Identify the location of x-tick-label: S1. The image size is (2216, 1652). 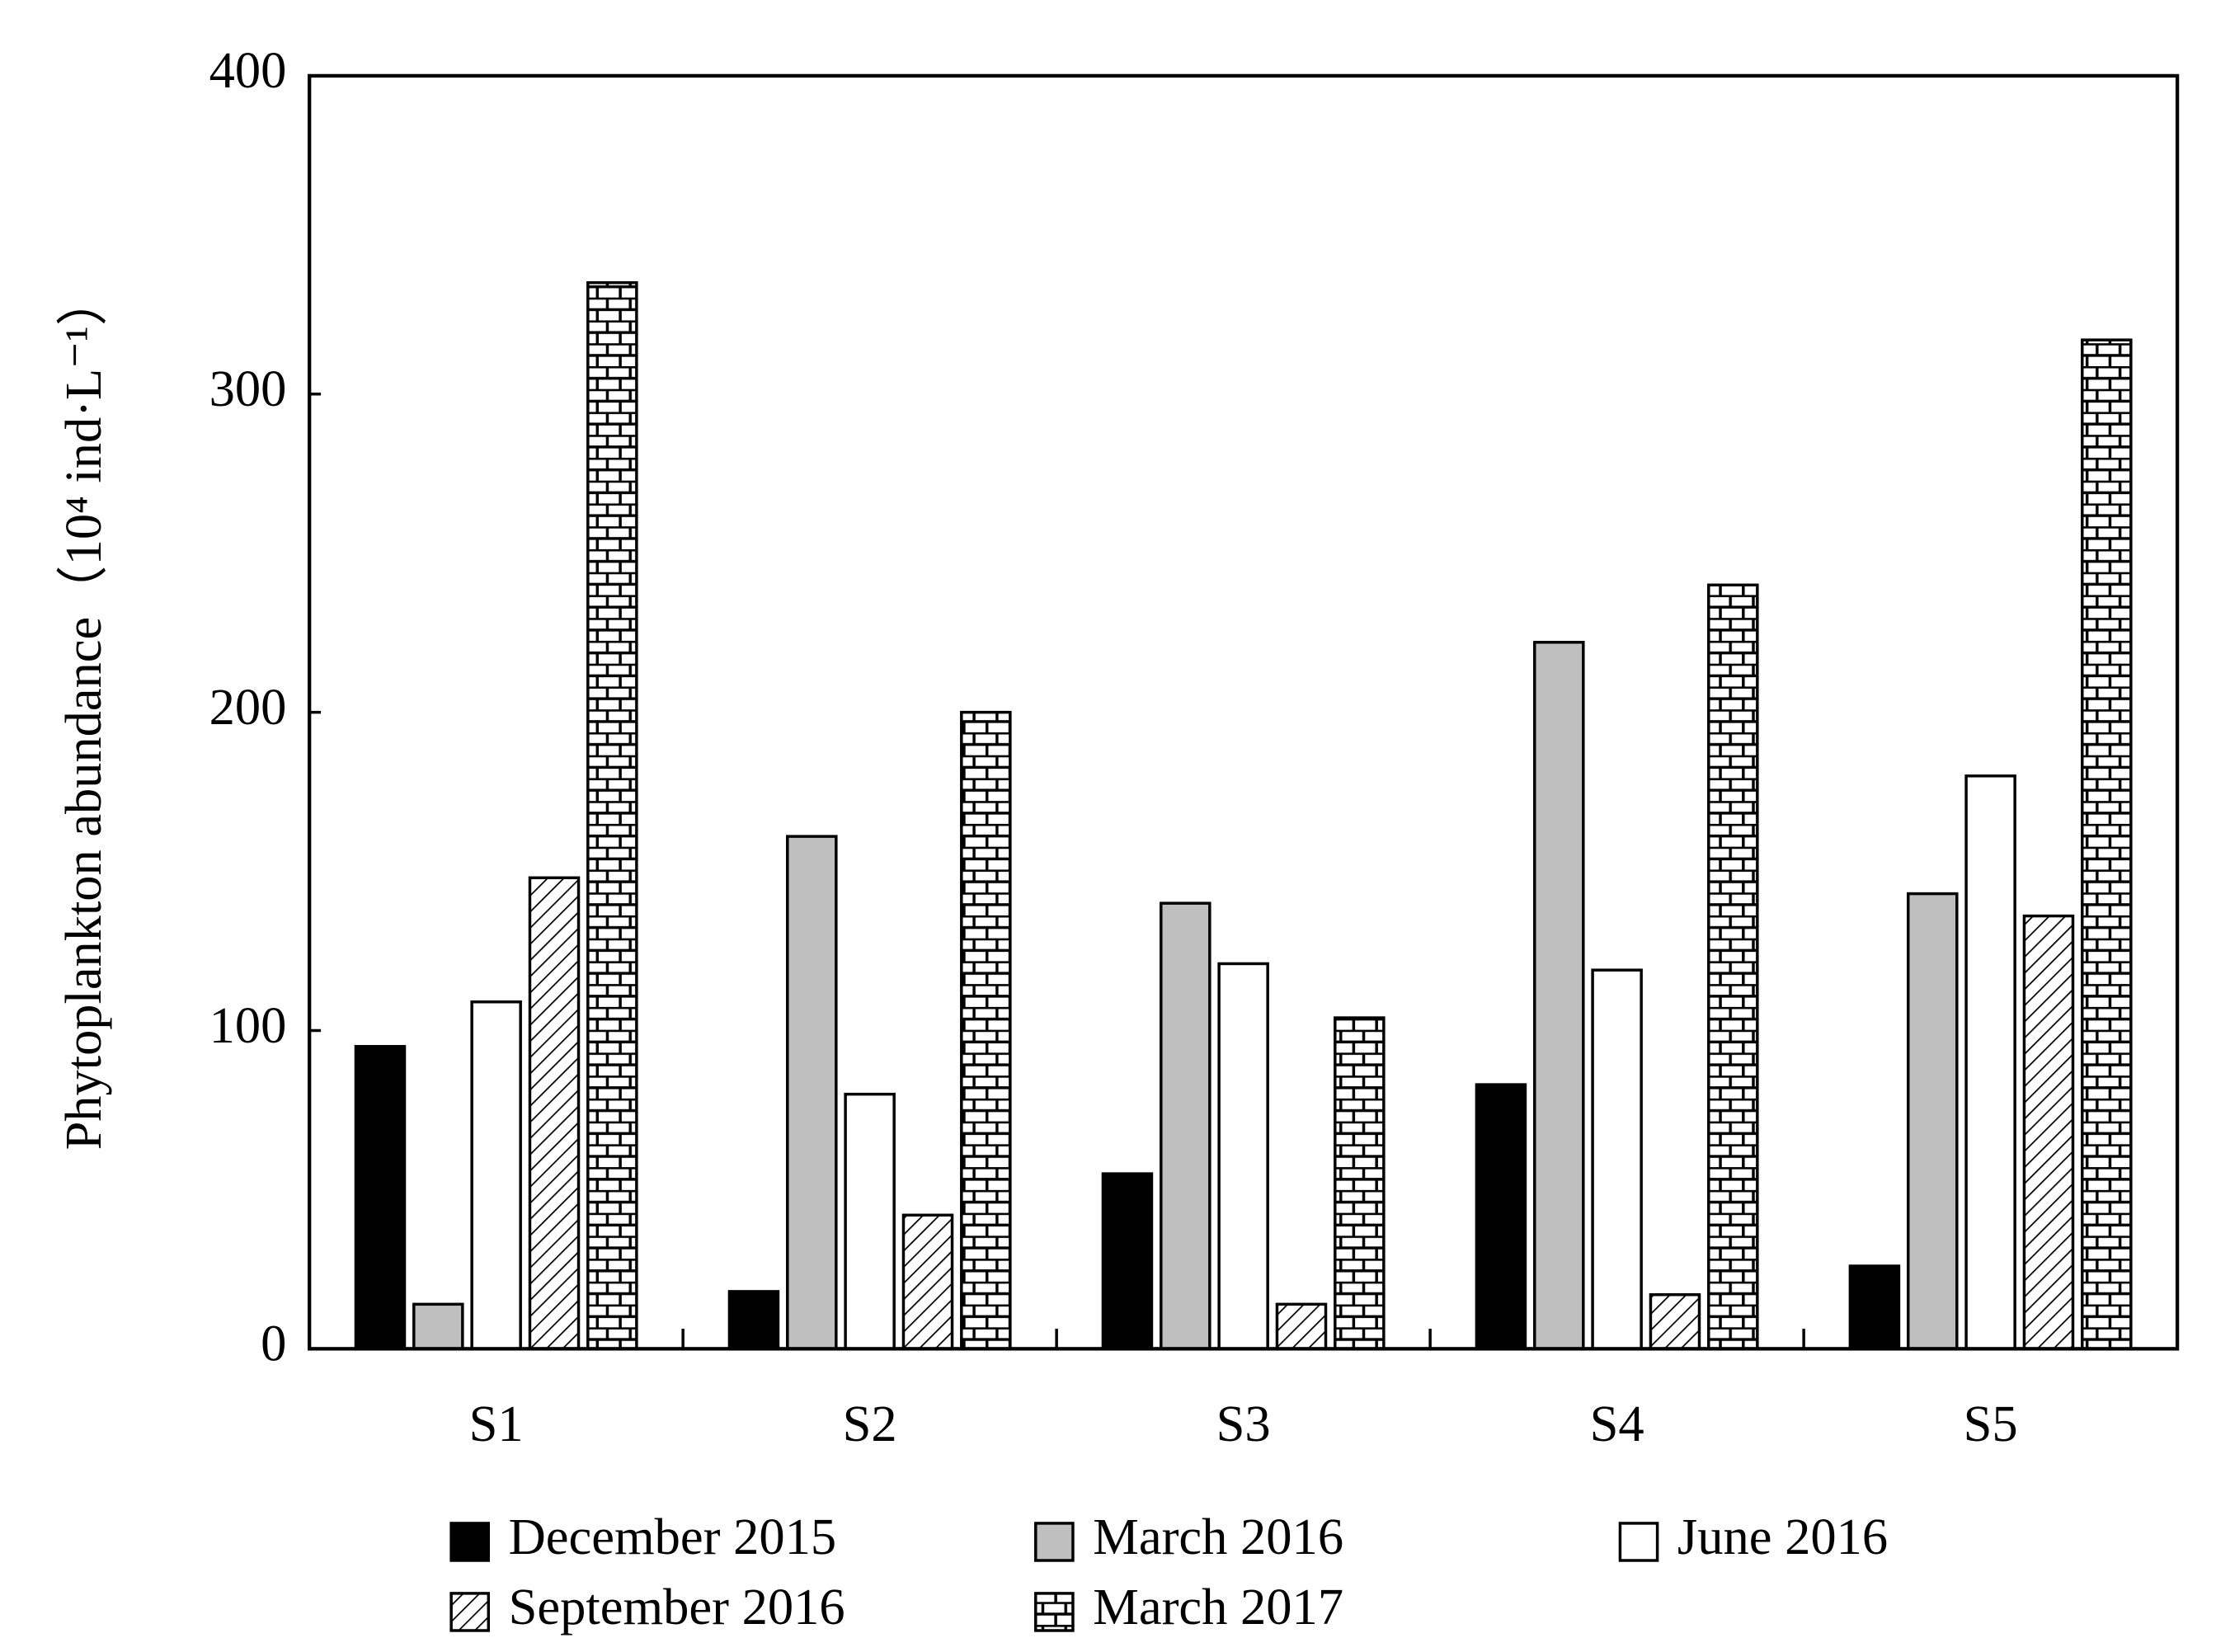
(496, 1423).